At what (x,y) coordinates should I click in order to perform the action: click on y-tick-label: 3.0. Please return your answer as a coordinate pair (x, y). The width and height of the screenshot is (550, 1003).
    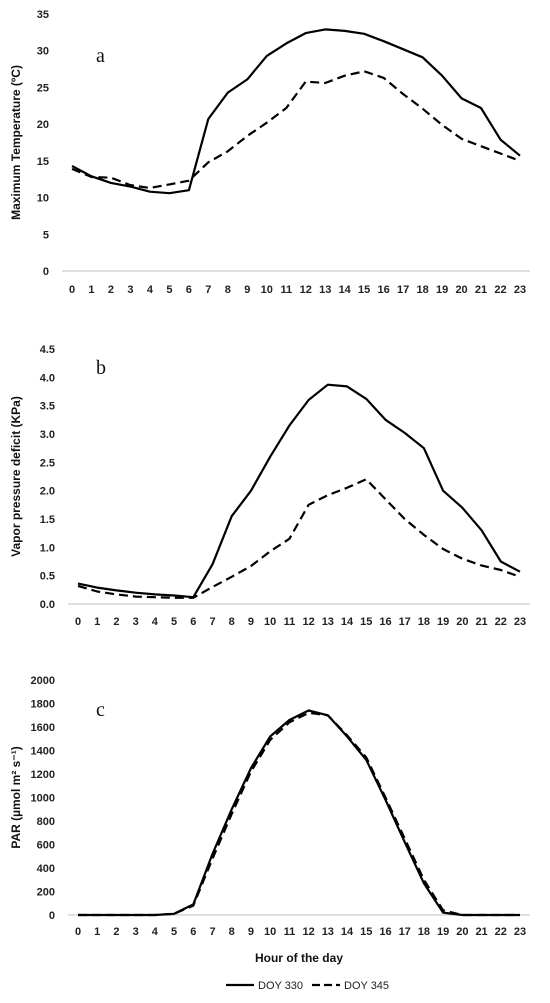
    Looking at the image, I should click on (47, 435).